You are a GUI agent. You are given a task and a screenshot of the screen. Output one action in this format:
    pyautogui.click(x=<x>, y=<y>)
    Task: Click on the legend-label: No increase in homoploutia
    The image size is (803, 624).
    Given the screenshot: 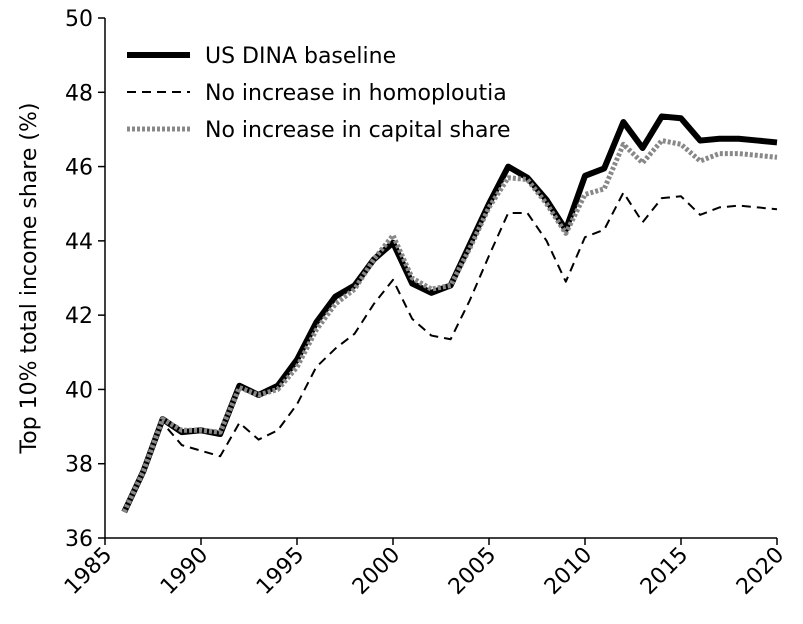 What is the action you would take?
    pyautogui.click(x=356, y=93)
    